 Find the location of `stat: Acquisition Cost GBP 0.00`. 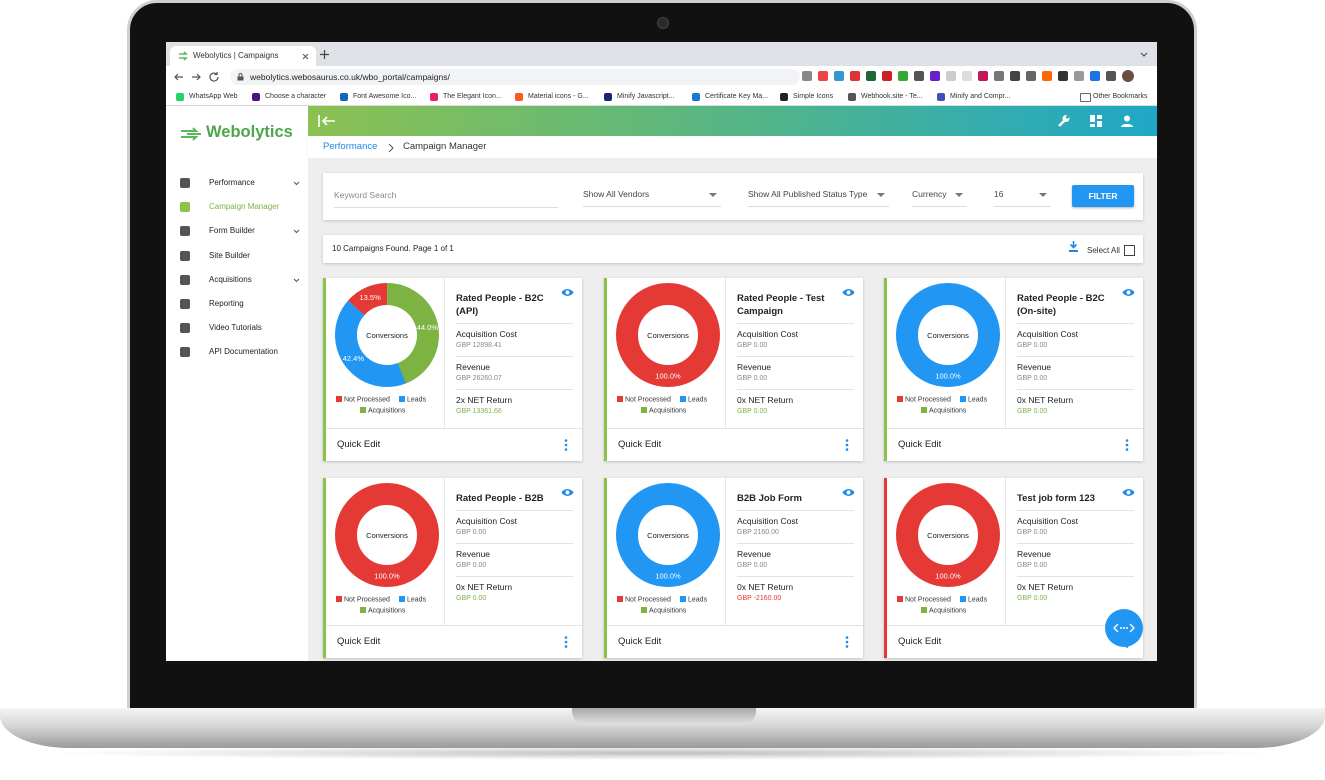

stat: Acquisition Cost GBP 0.00 is located at coordinates (514, 527).